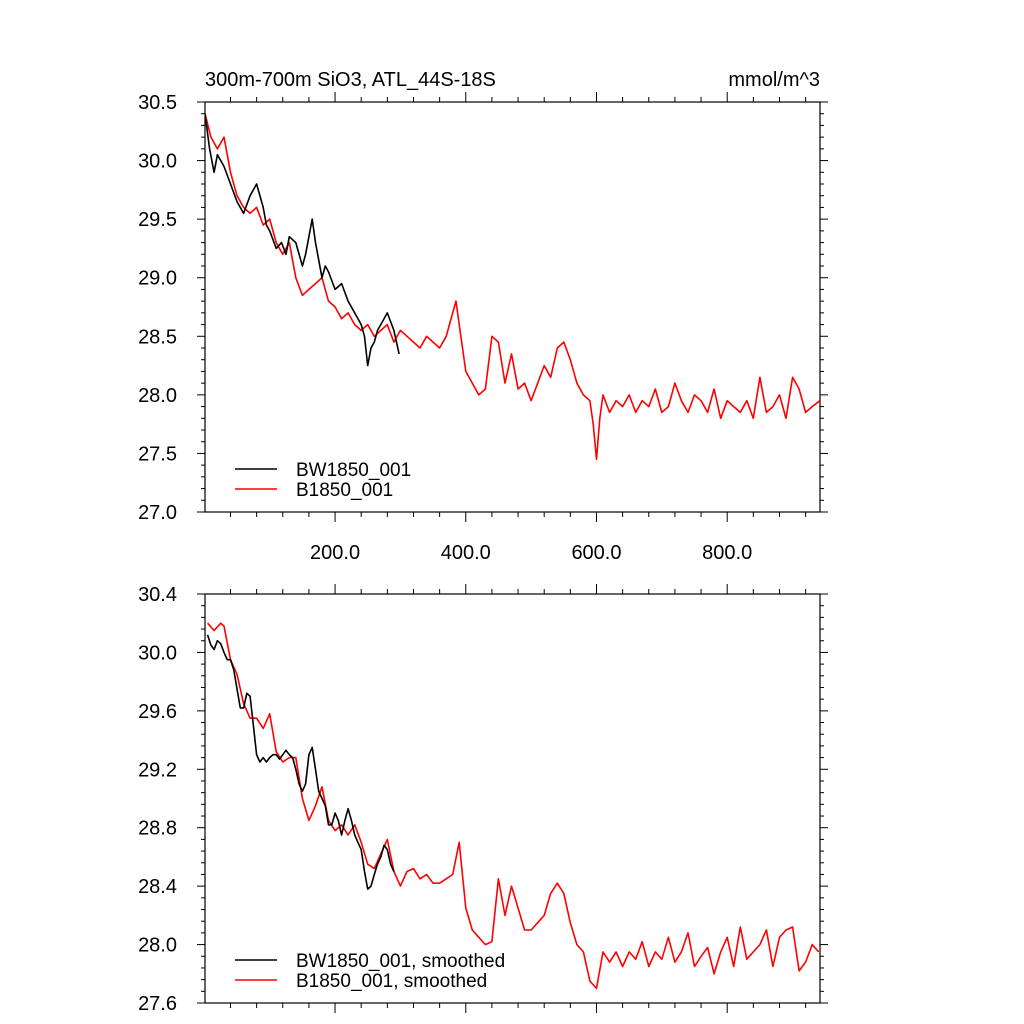 The width and height of the screenshot is (1024, 1024). I want to click on y-tick-label: 27.6, so click(157, 1004).